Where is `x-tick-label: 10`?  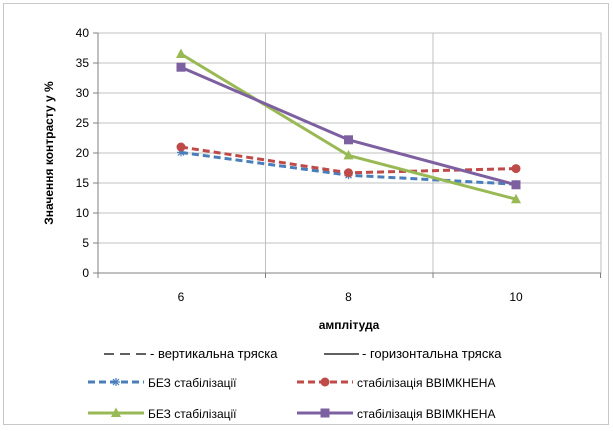
x-tick-label: 10 is located at coordinates (516, 297).